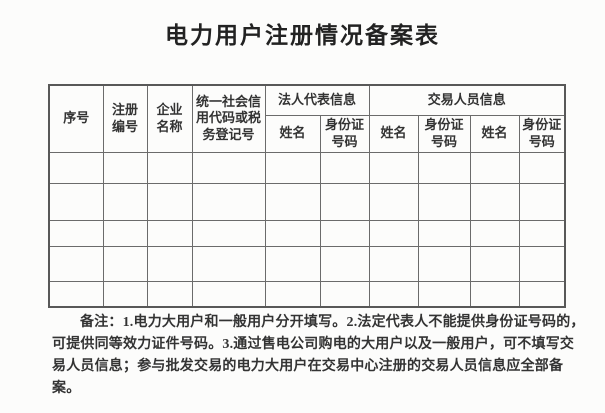 Image resolution: width=605 pixels, height=413 pixels. Describe the element at coordinates (332, 322) in the screenshot. I see `footnote-line-1: 备注：1.电力大用户和一般用户分开填写。2.法定代表人不能提供身份证号码的，` at that location.